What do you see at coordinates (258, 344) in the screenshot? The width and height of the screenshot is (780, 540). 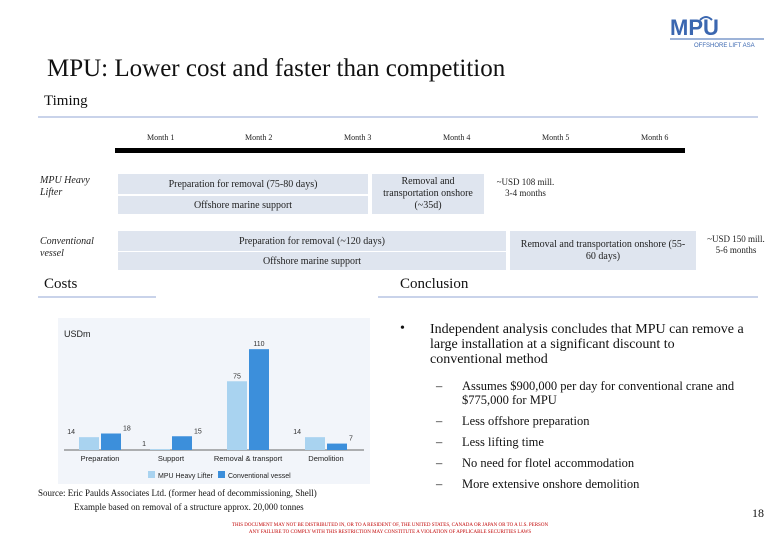 I see `data-label: 110` at bounding box center [258, 344].